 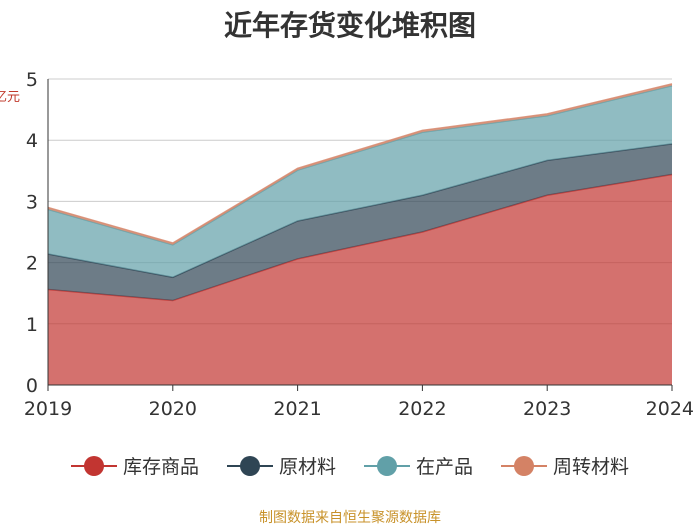 What do you see at coordinates (349, 25) in the screenshot?
I see `chart-title: 近年存货变化堆积图` at bounding box center [349, 25].